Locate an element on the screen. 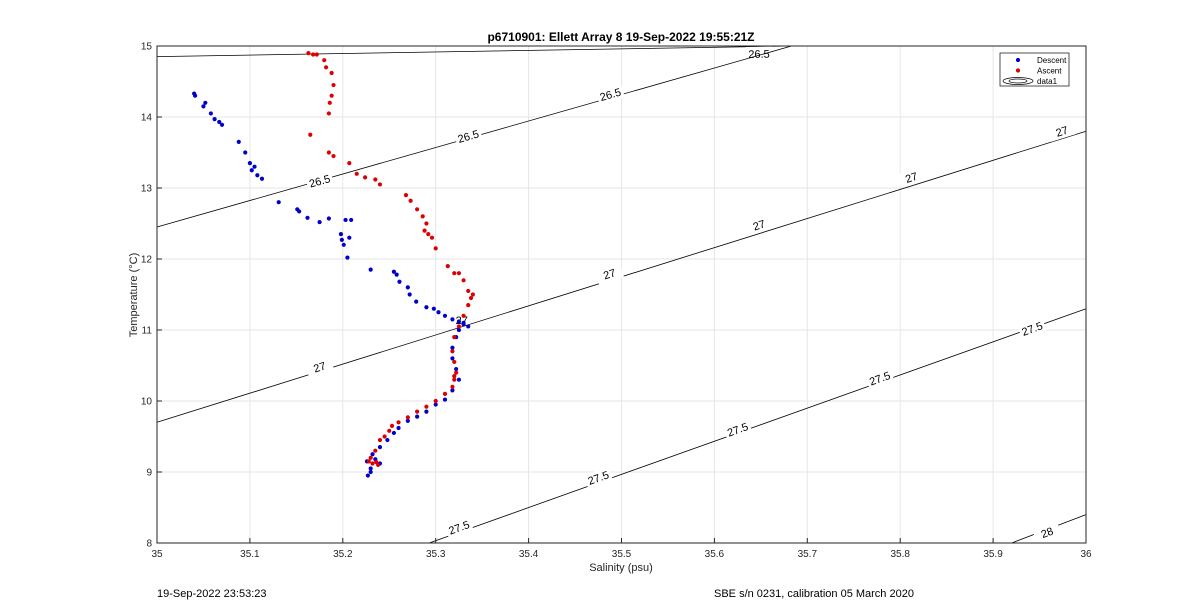 The height and width of the screenshot is (611, 1200). isopycnal-label-text: 27 is located at coordinates (609, 274).